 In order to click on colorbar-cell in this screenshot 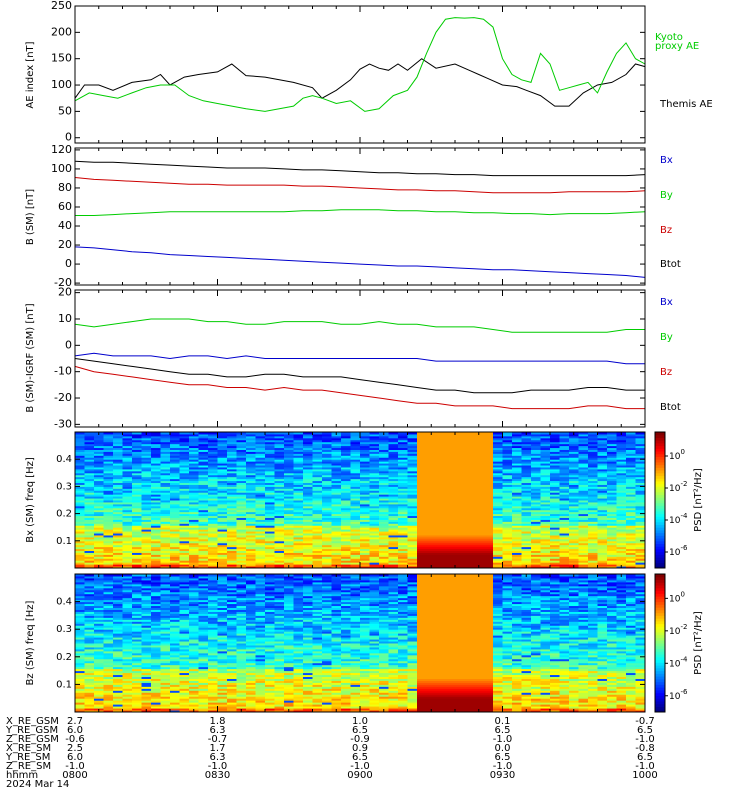, I will do `click(660, 537)`.